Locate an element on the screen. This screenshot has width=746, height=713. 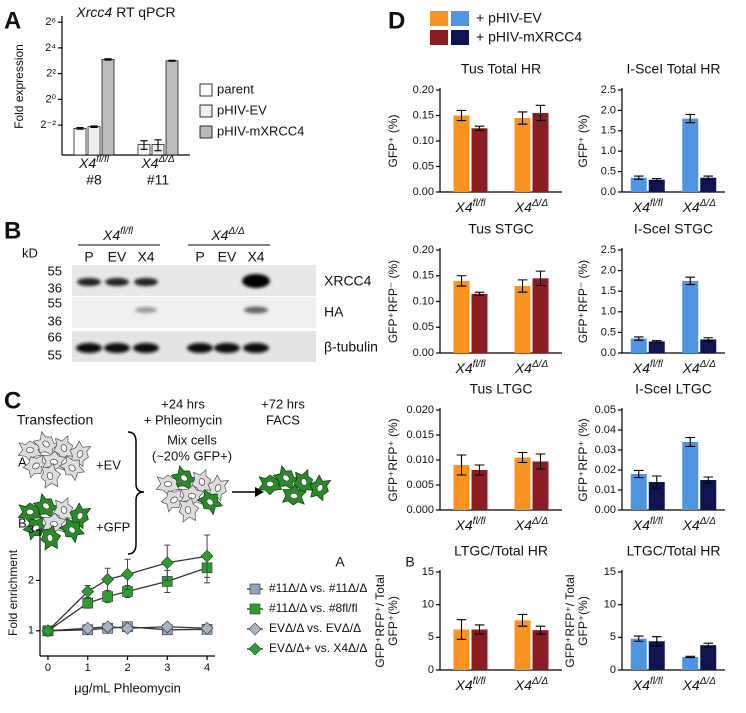
chart-title: Tus LTGC is located at coordinates (500, 389).